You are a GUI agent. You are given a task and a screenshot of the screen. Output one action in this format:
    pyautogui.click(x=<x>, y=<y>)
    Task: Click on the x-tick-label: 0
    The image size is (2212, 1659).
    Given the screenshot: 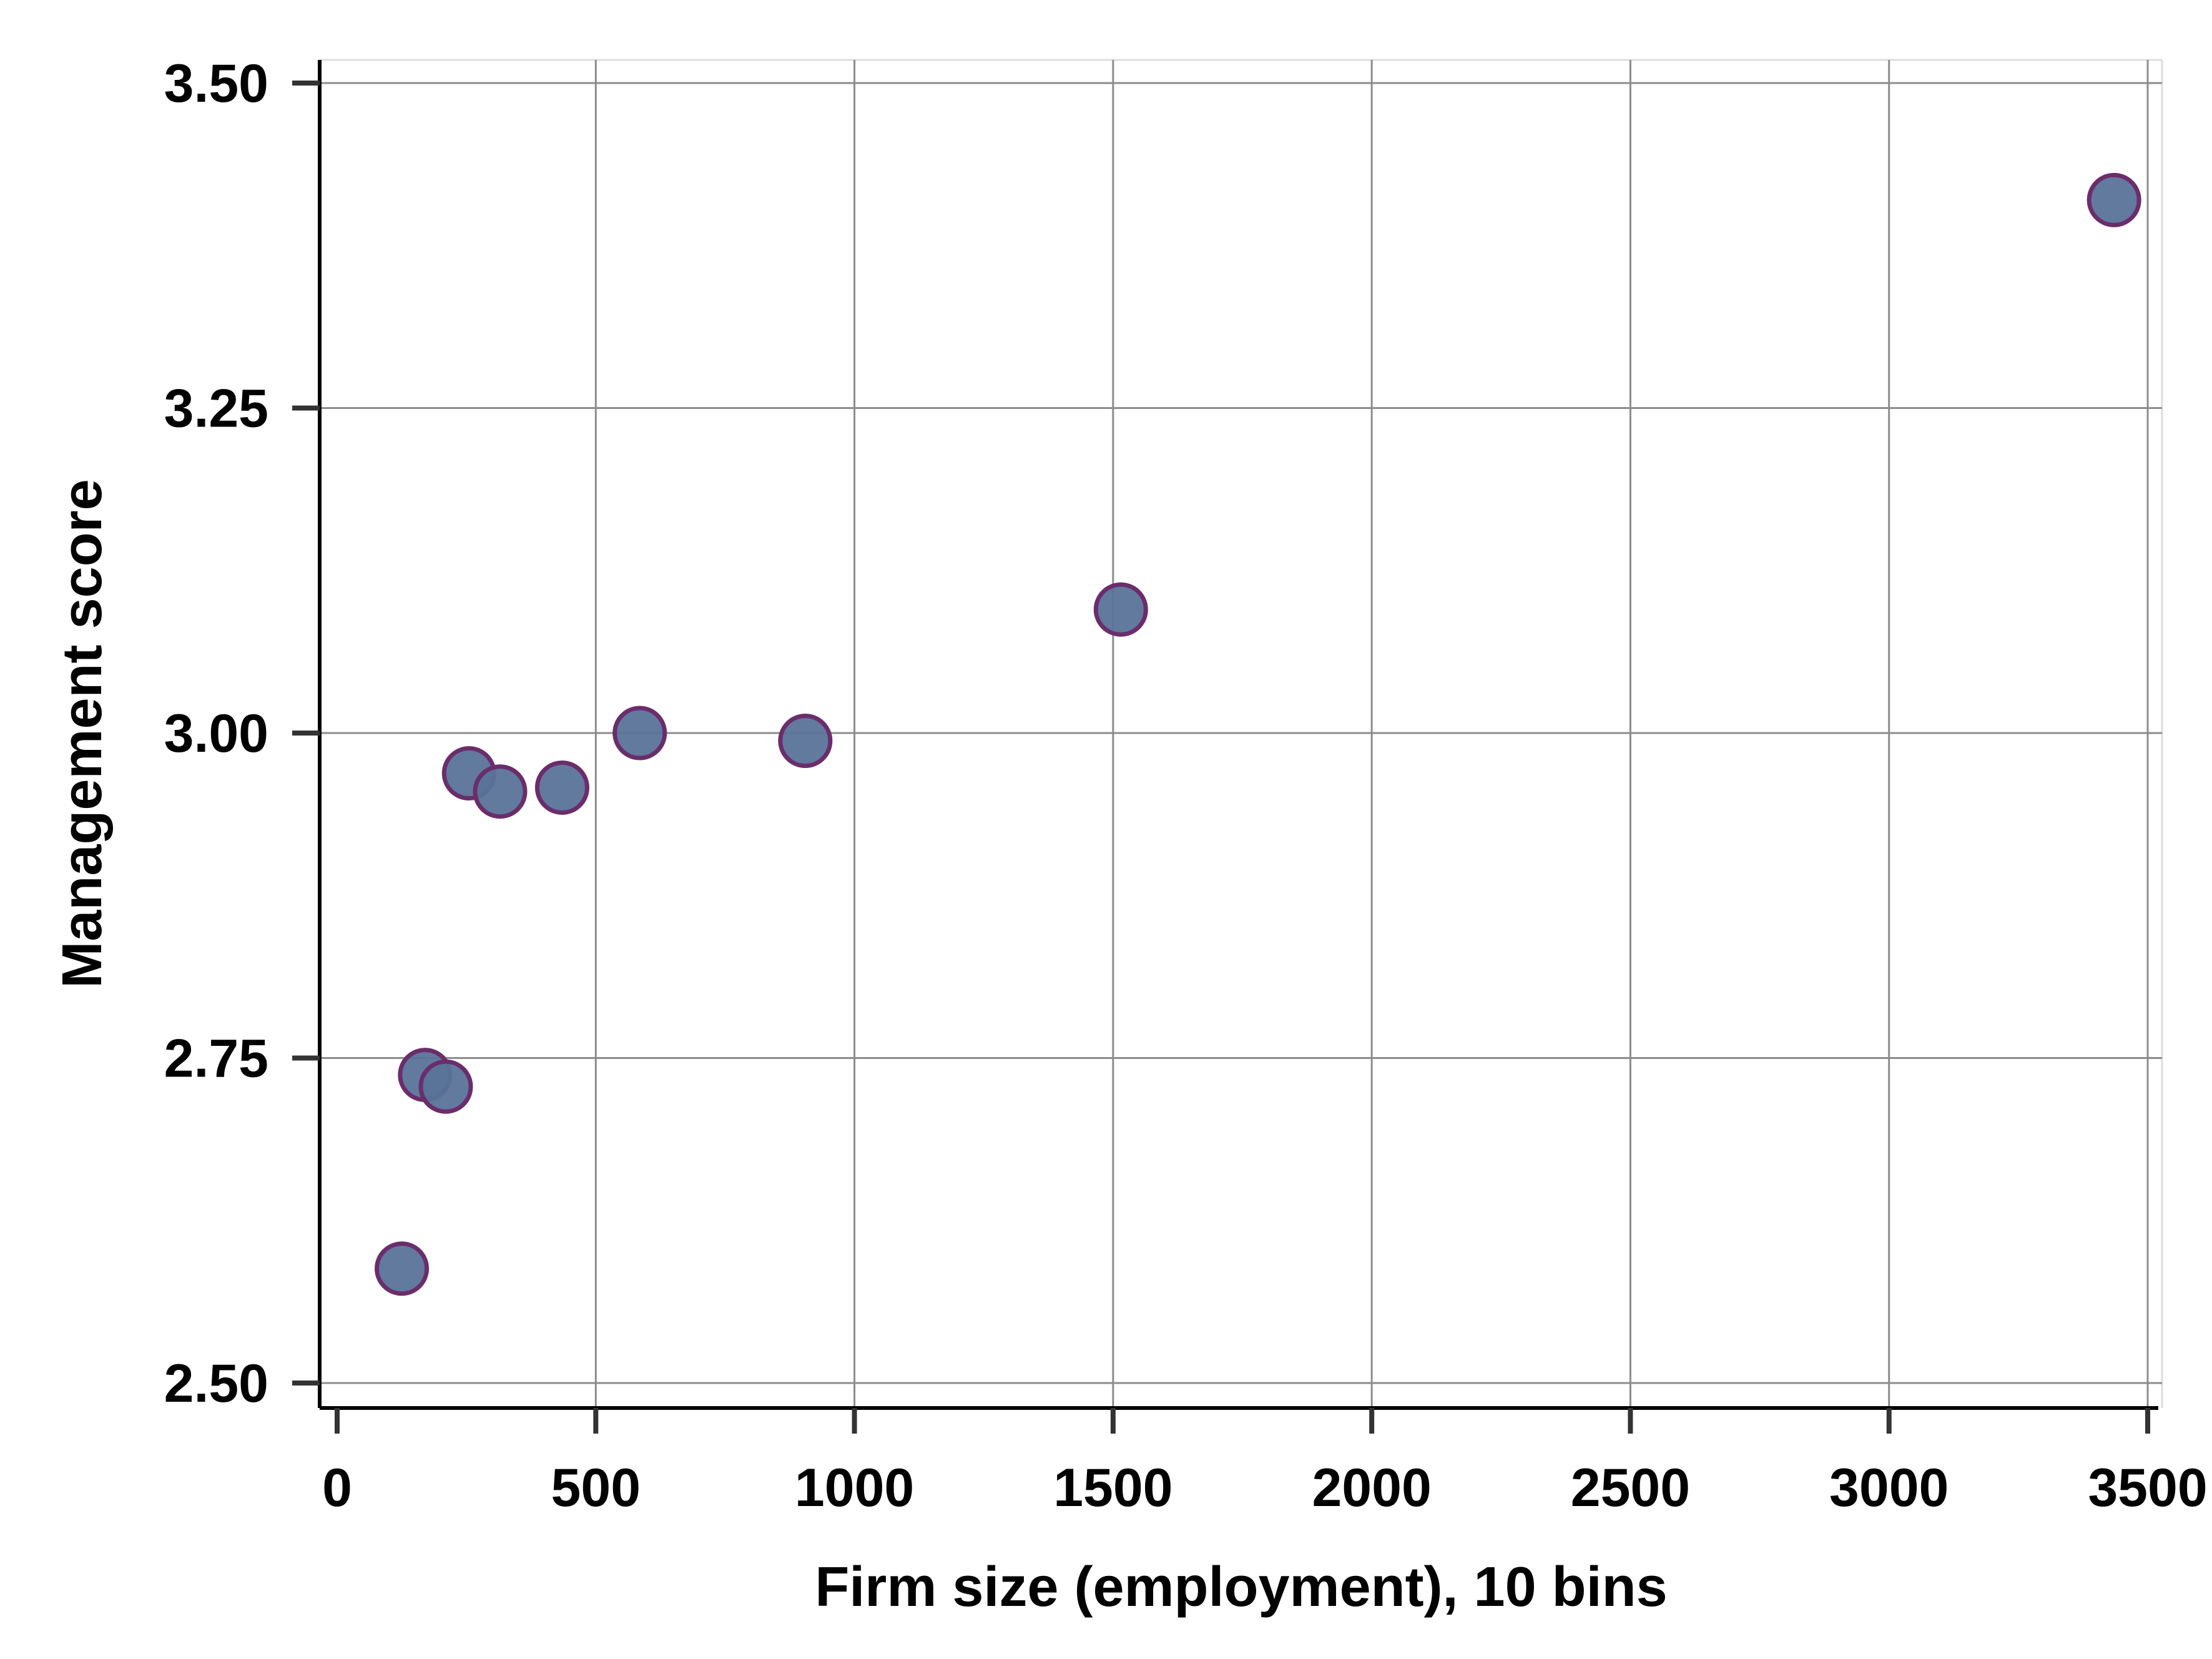 What is the action you would take?
    pyautogui.click(x=337, y=1488)
    